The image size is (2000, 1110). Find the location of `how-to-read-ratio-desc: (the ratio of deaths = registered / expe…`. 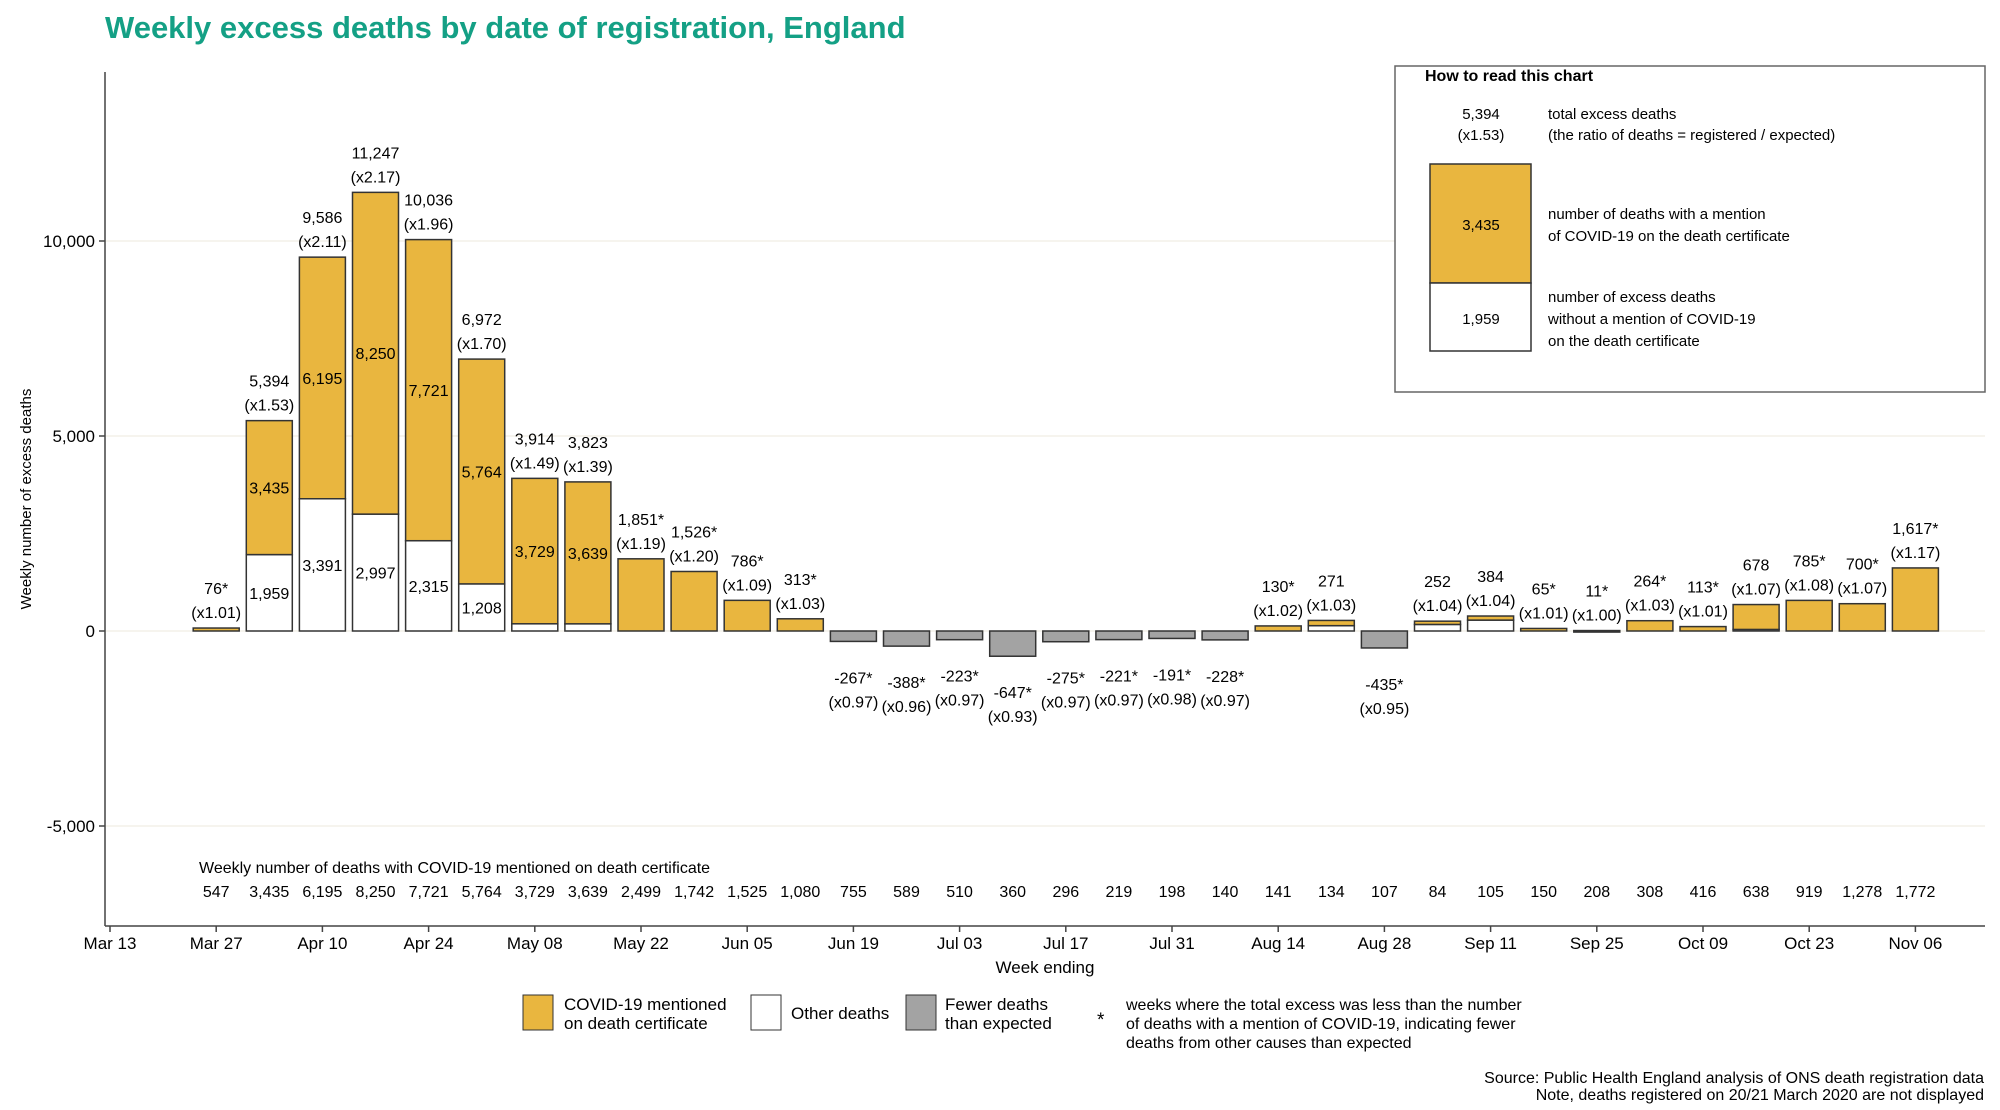

how-to-read-ratio-desc: (the ratio of deaths = registered / expe… is located at coordinates (1691, 135).